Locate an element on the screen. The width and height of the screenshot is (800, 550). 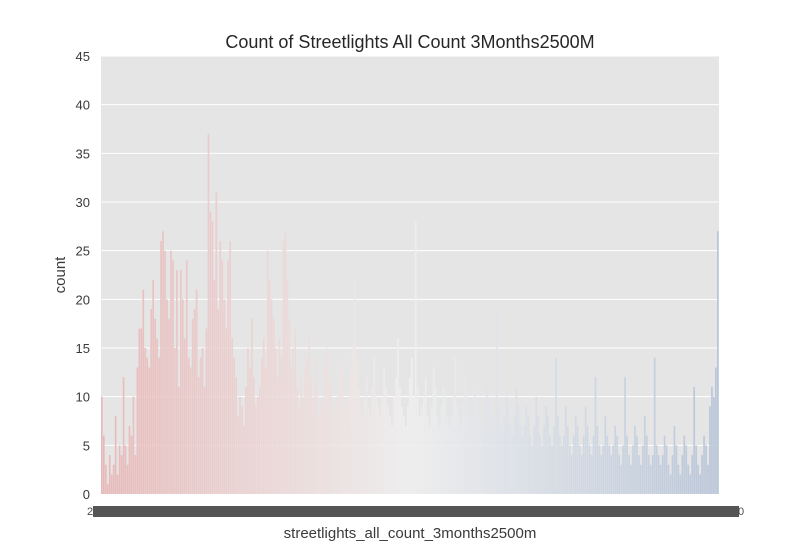
y-tick-label: 45 is located at coordinates (83, 56).